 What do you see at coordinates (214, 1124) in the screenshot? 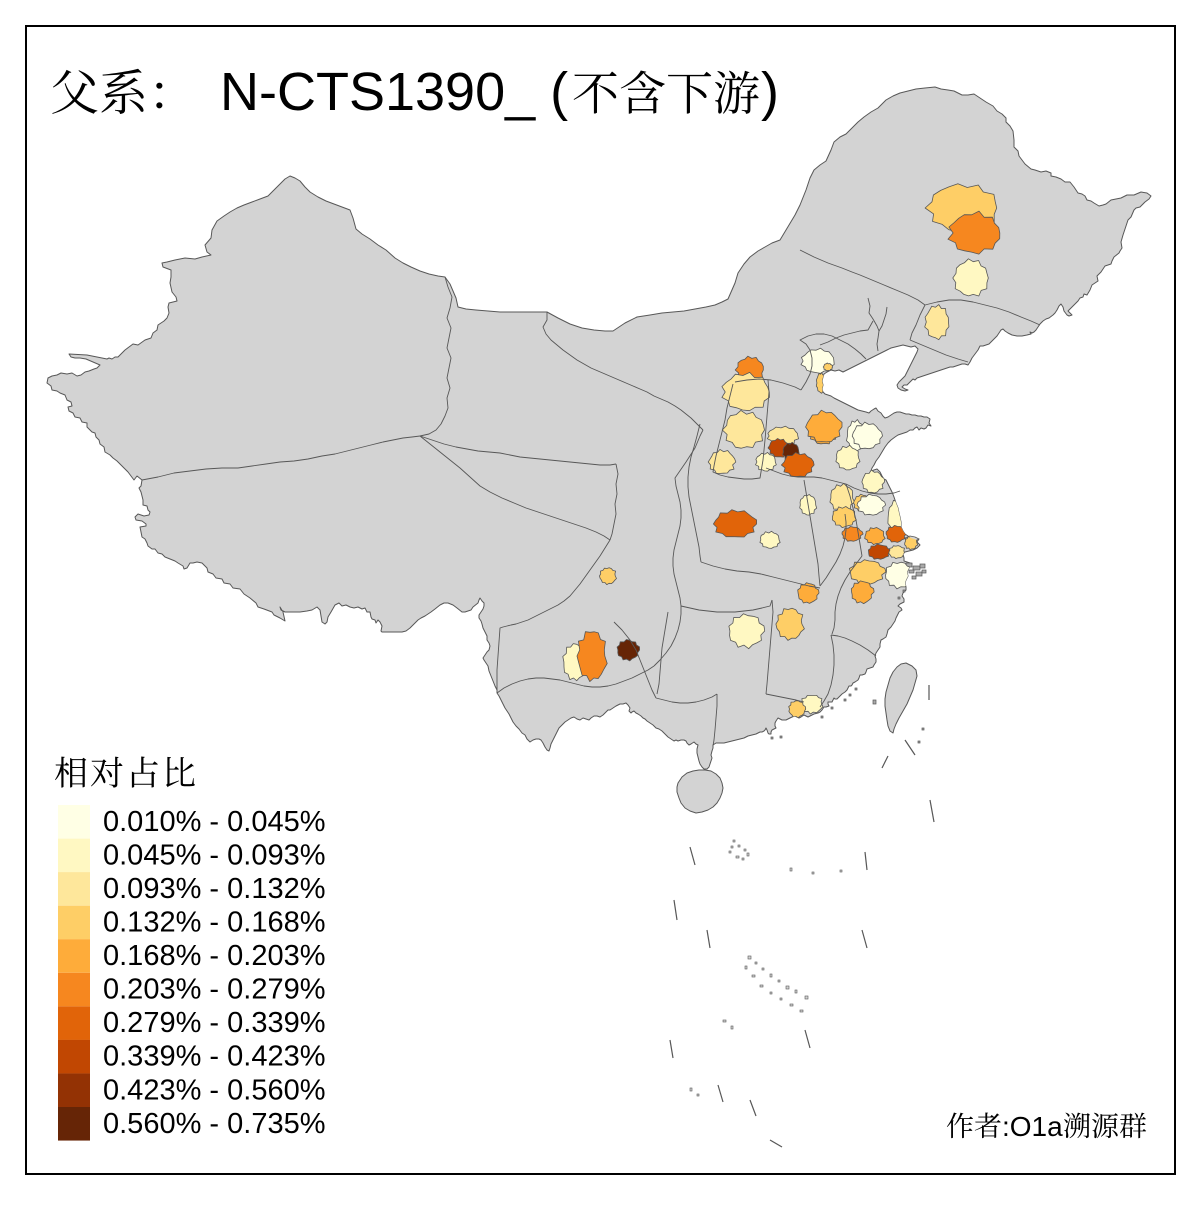
I see `svg-text: 0.560% - 0.735%` at bounding box center [214, 1124].